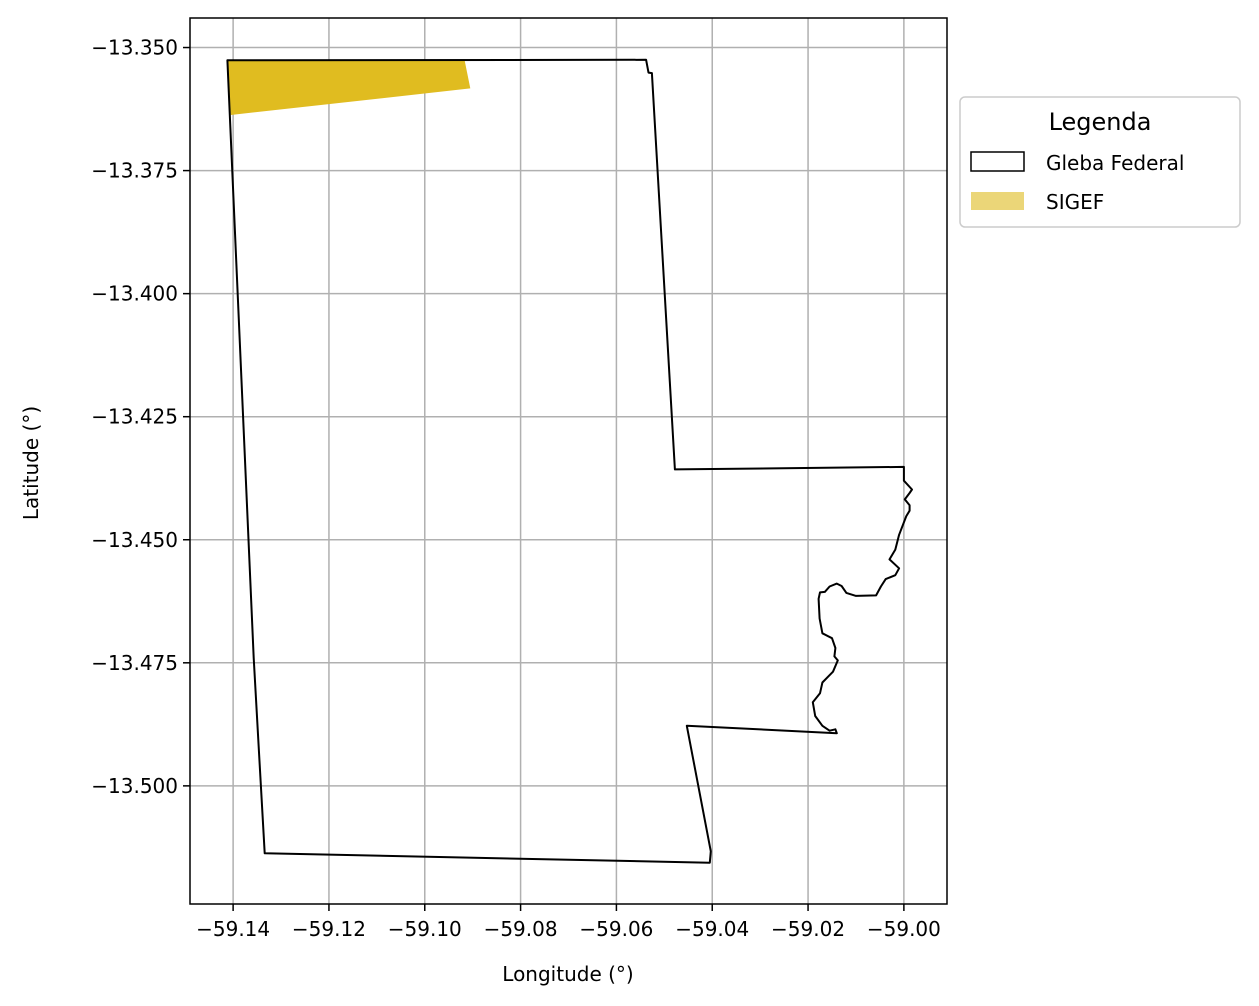  I want to click on x-tick-label: −59.12, so click(329, 929).